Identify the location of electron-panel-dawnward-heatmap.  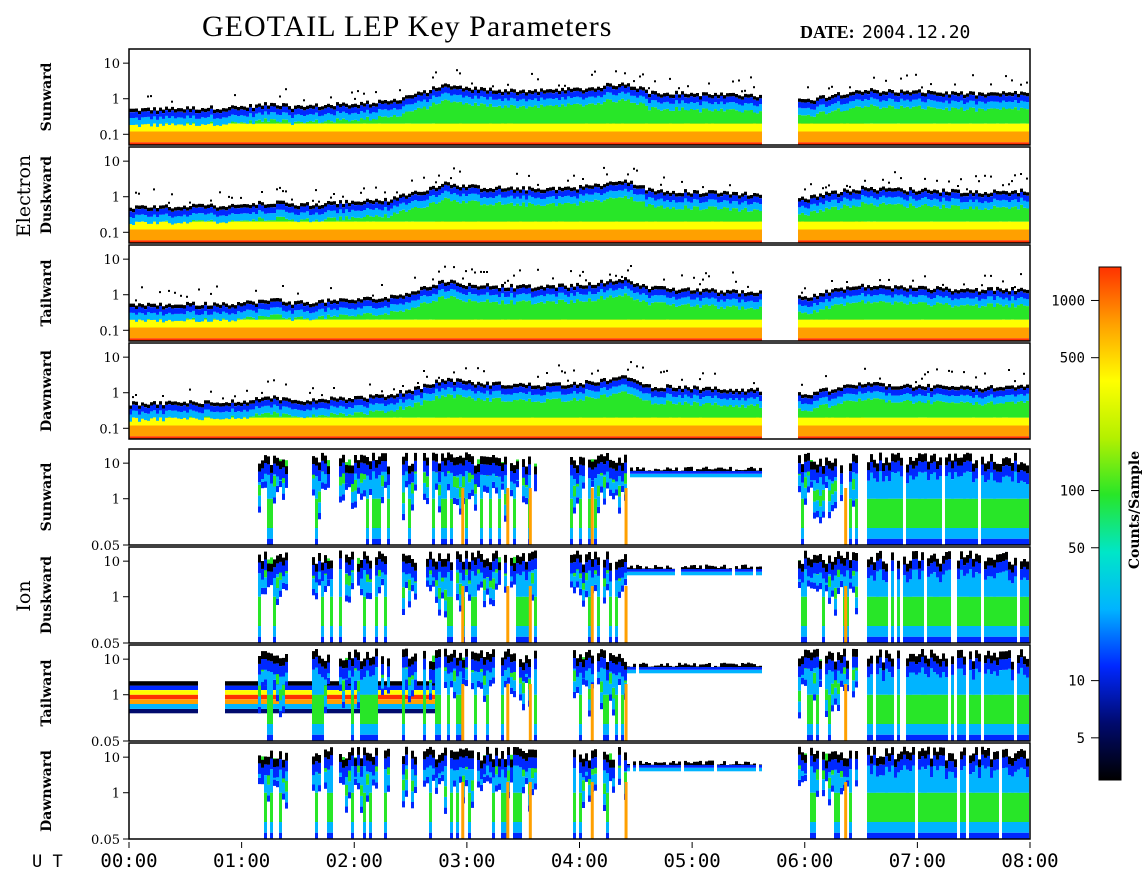
(579, 400).